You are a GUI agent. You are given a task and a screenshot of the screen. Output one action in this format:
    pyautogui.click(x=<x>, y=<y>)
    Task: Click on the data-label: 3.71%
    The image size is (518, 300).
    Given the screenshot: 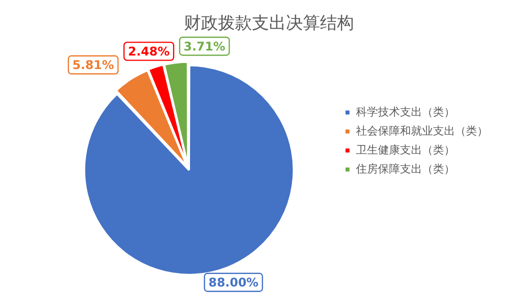 What is the action you would take?
    pyautogui.click(x=205, y=46)
    